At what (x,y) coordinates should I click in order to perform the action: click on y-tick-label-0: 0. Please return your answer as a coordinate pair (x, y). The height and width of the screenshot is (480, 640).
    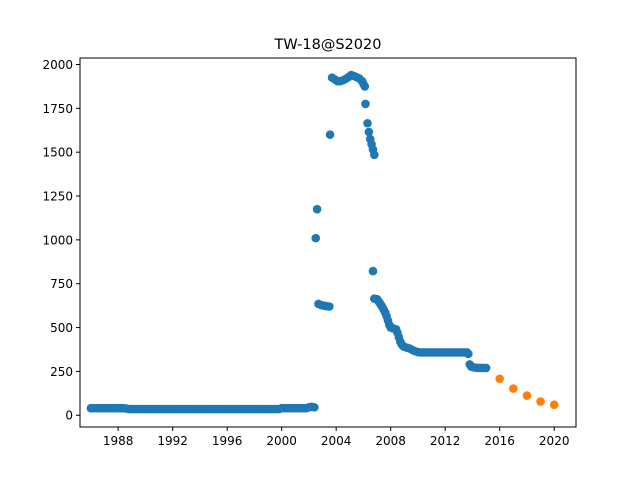
    Looking at the image, I should click on (69, 416).